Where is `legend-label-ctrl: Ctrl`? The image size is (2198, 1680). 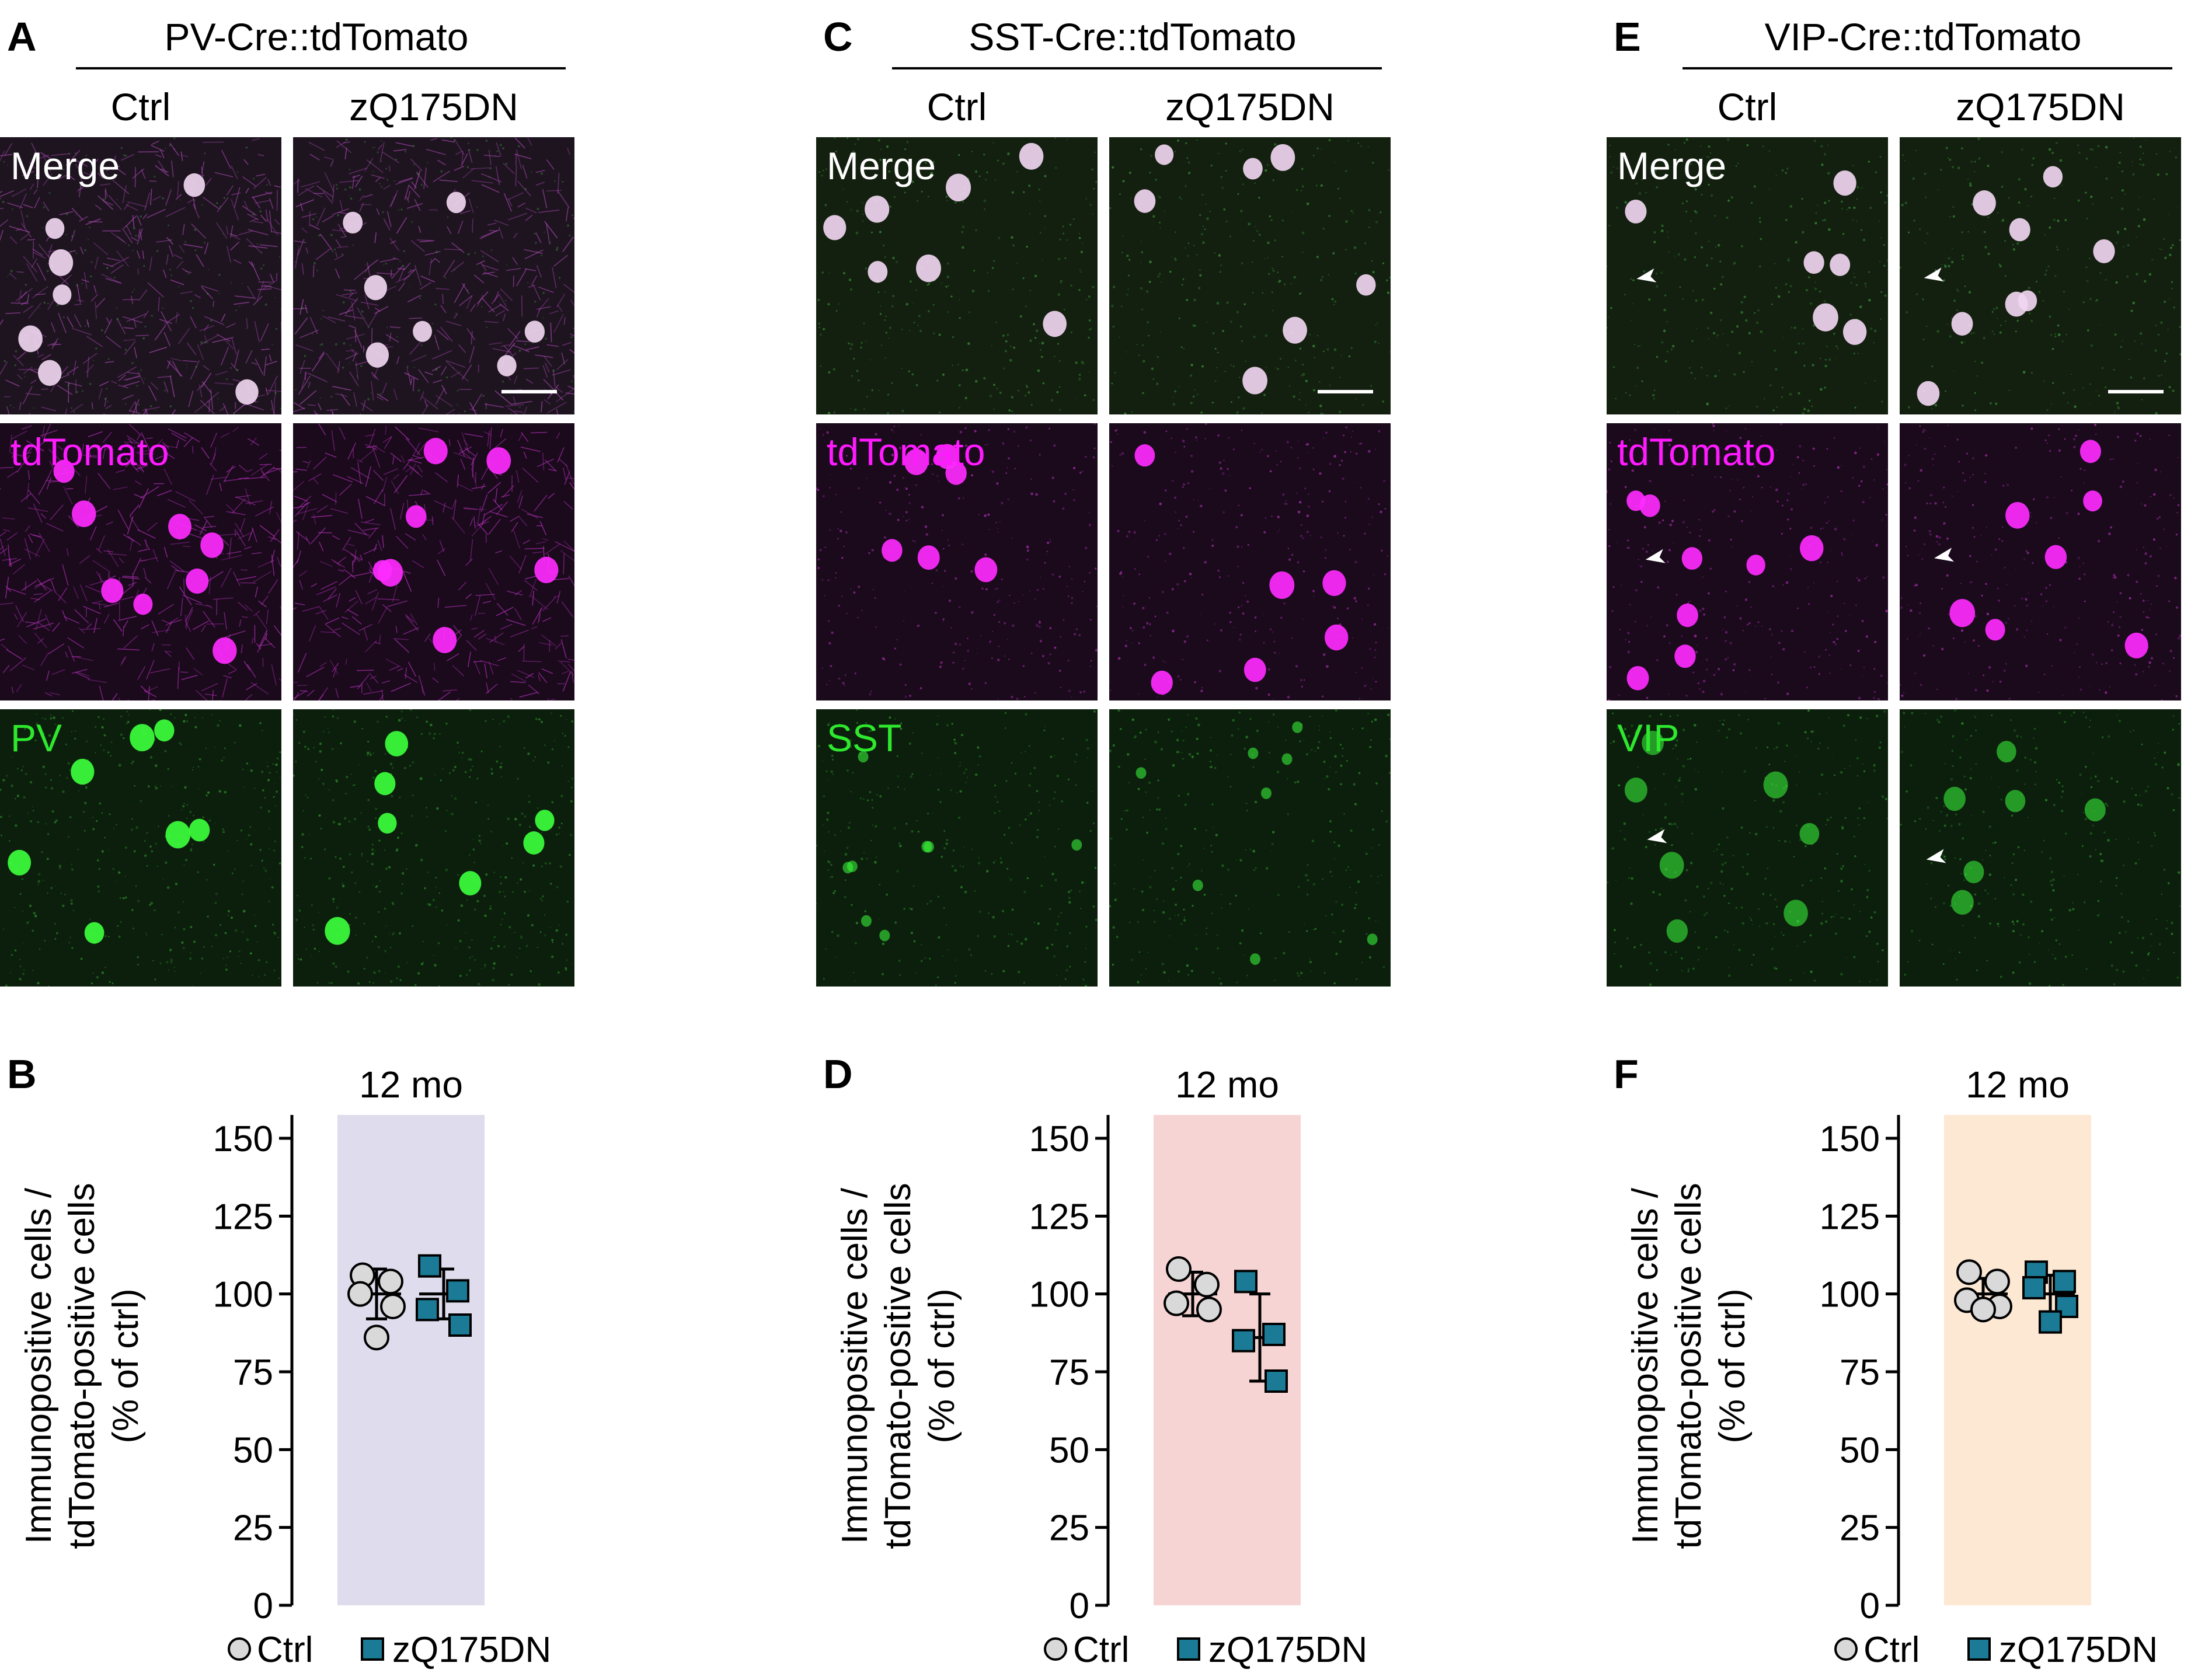 legend-label-ctrl: Ctrl is located at coordinates (285, 1650).